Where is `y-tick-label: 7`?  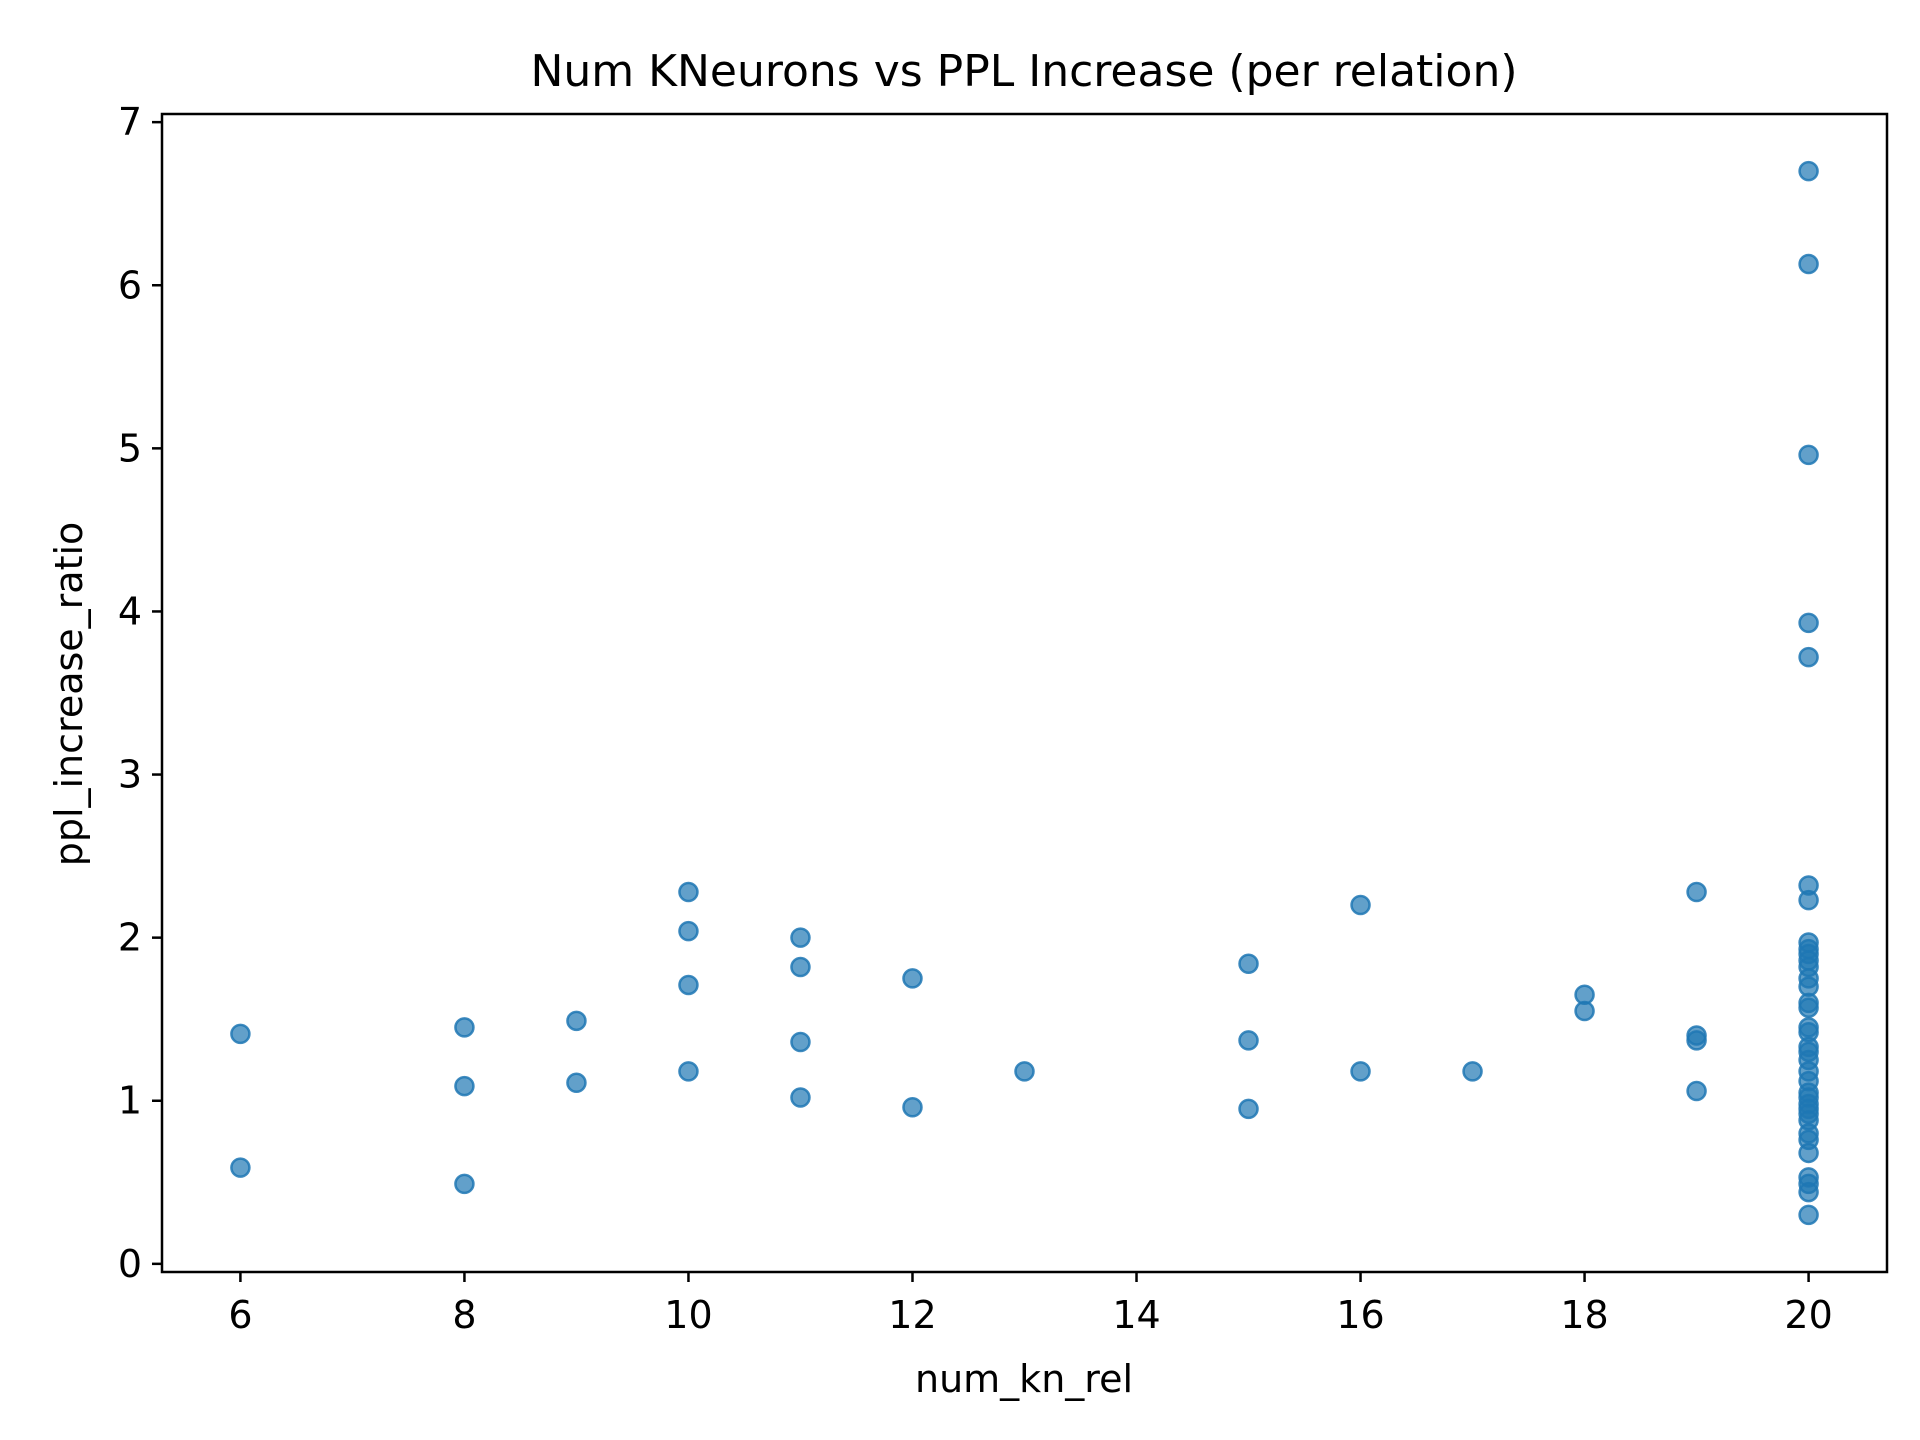 y-tick-label: 7 is located at coordinates (130, 122).